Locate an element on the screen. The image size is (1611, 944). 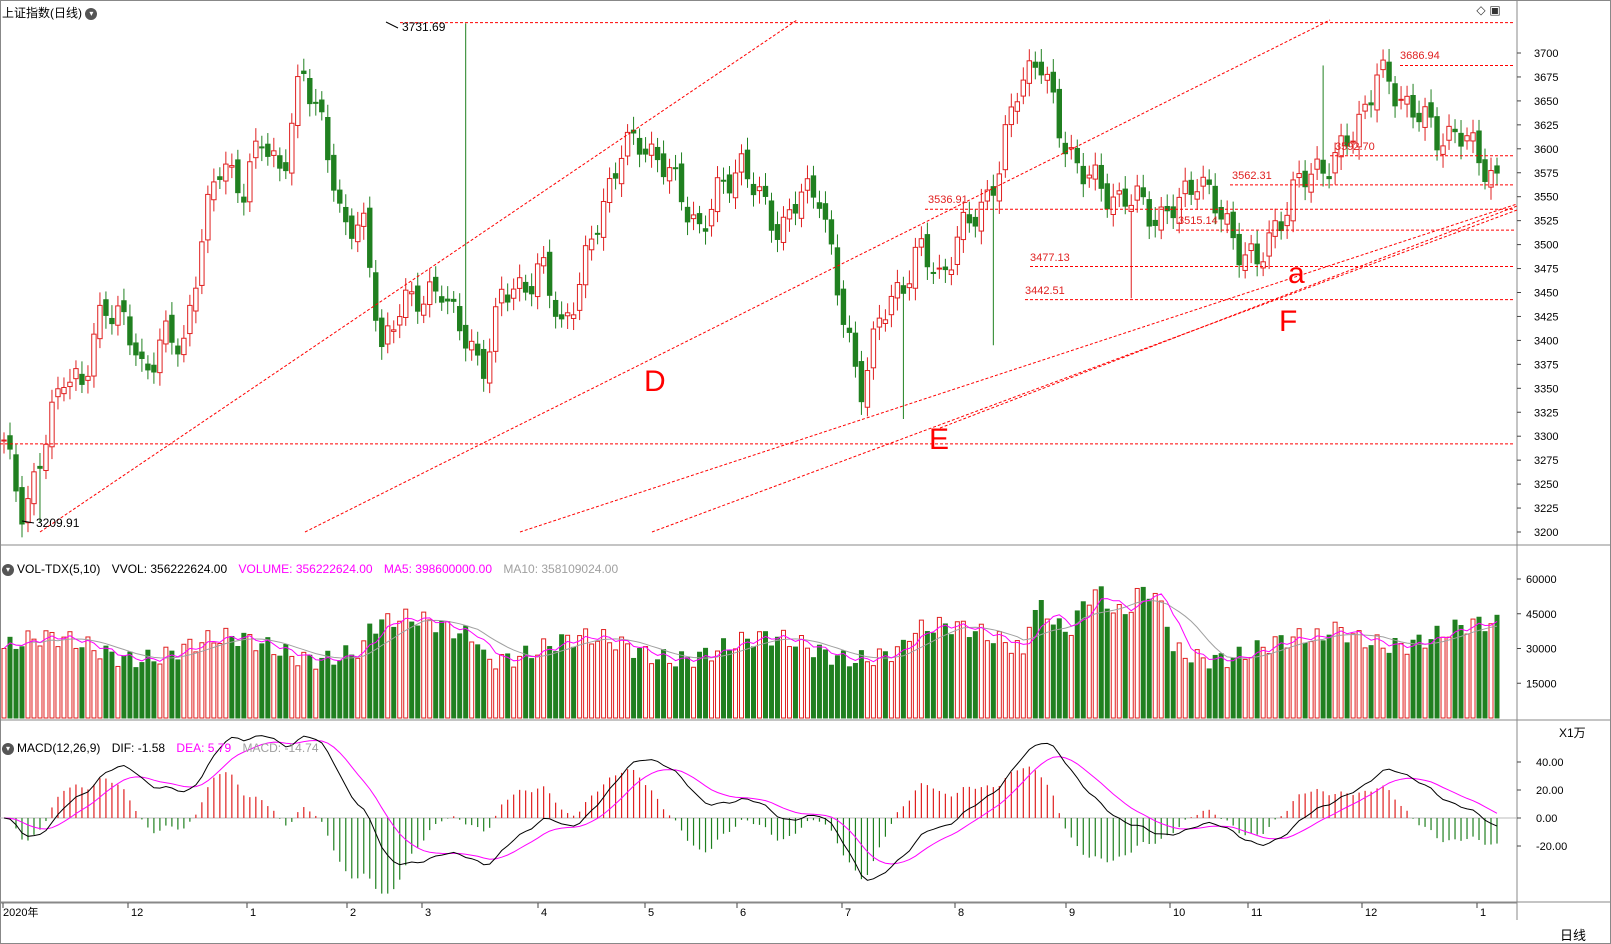
price-tick-label: 3225 is located at coordinates (1546, 509).